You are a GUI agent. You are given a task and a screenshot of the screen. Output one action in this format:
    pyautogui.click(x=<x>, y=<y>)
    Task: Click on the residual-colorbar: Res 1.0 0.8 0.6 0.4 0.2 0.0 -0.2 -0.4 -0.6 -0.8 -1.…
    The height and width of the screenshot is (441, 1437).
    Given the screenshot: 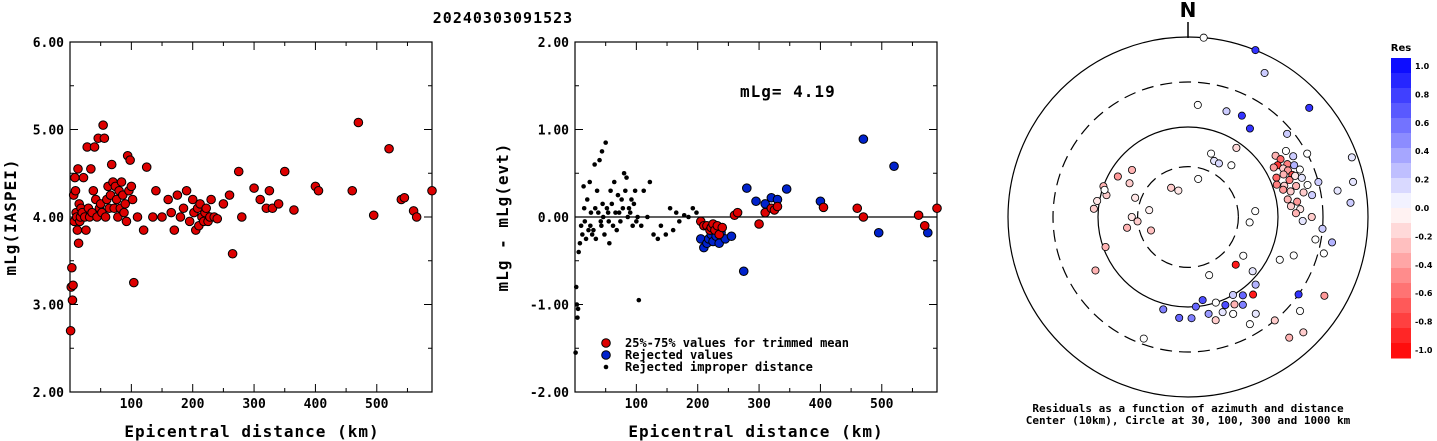 What is the action you would take?
    pyautogui.click(x=1412, y=201)
    